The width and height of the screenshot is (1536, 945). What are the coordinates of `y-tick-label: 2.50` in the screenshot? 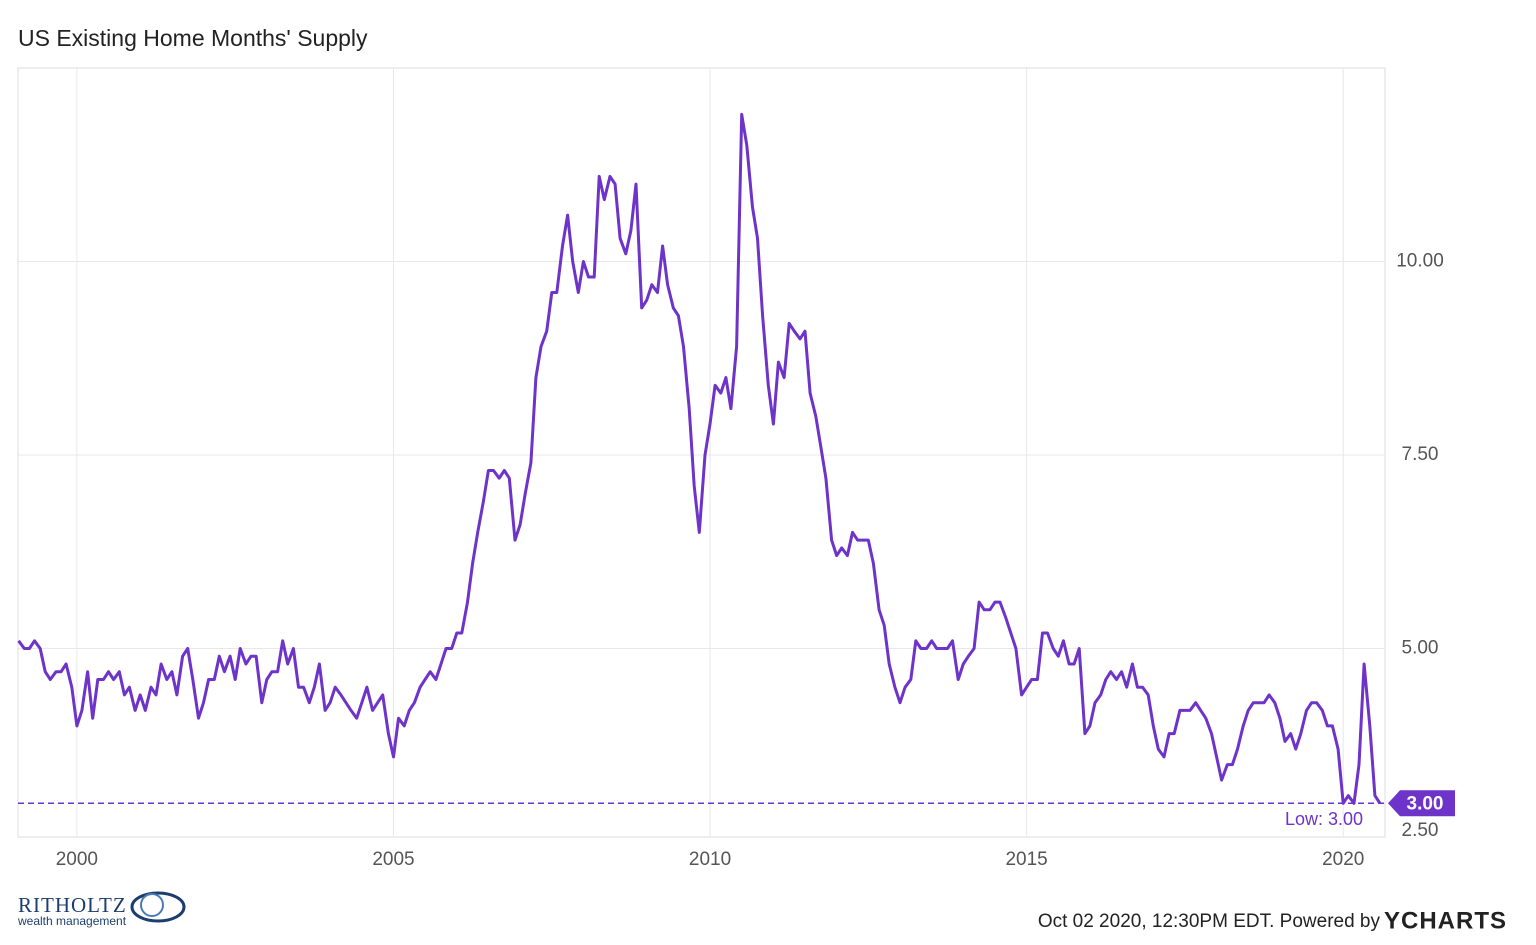 It's located at (1420, 830).